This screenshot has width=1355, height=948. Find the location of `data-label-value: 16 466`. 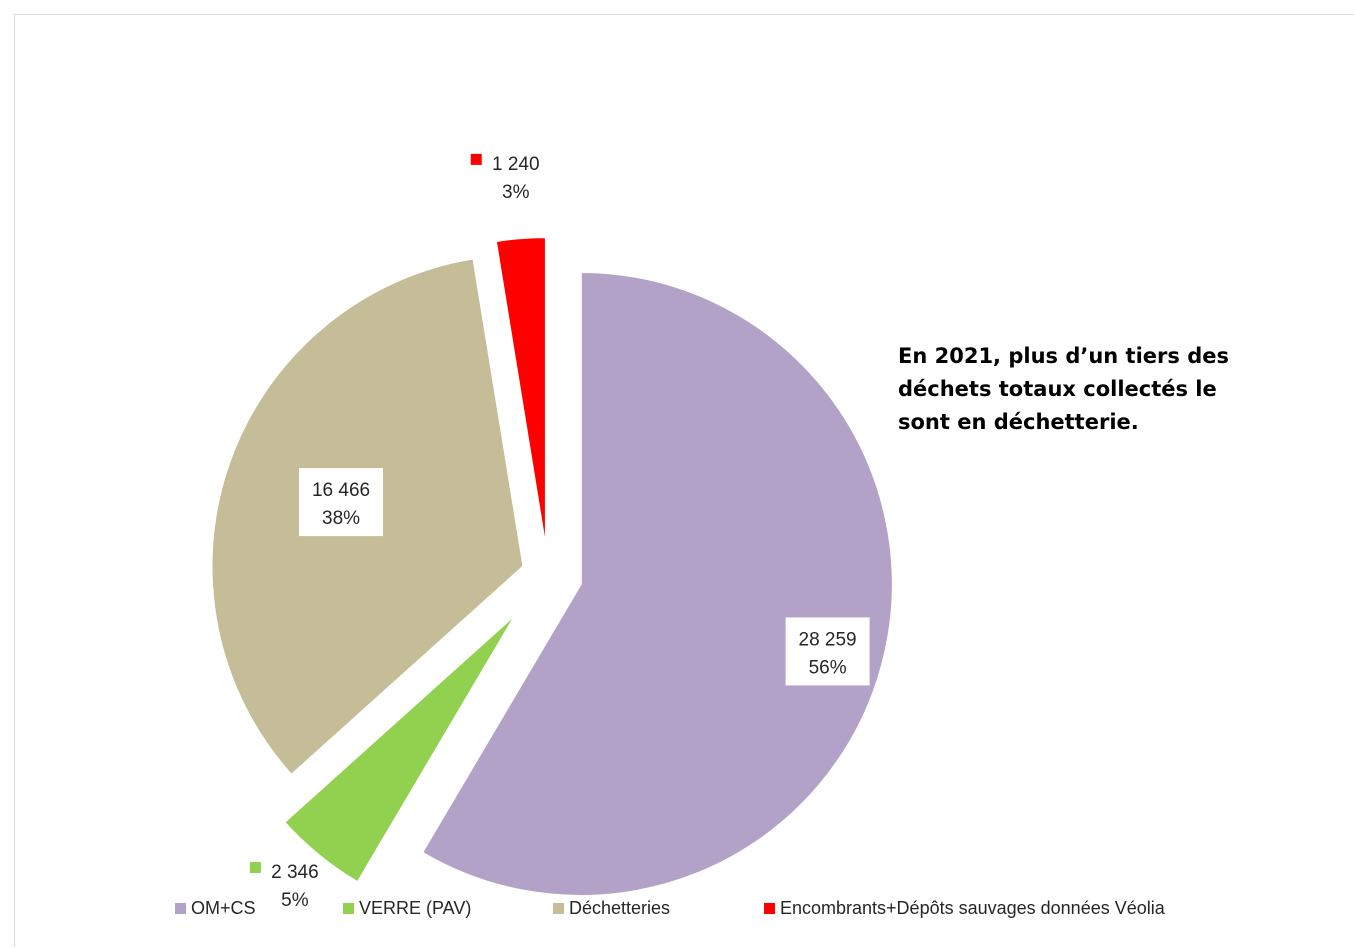

data-label-value: 16 466 is located at coordinates (341, 490).